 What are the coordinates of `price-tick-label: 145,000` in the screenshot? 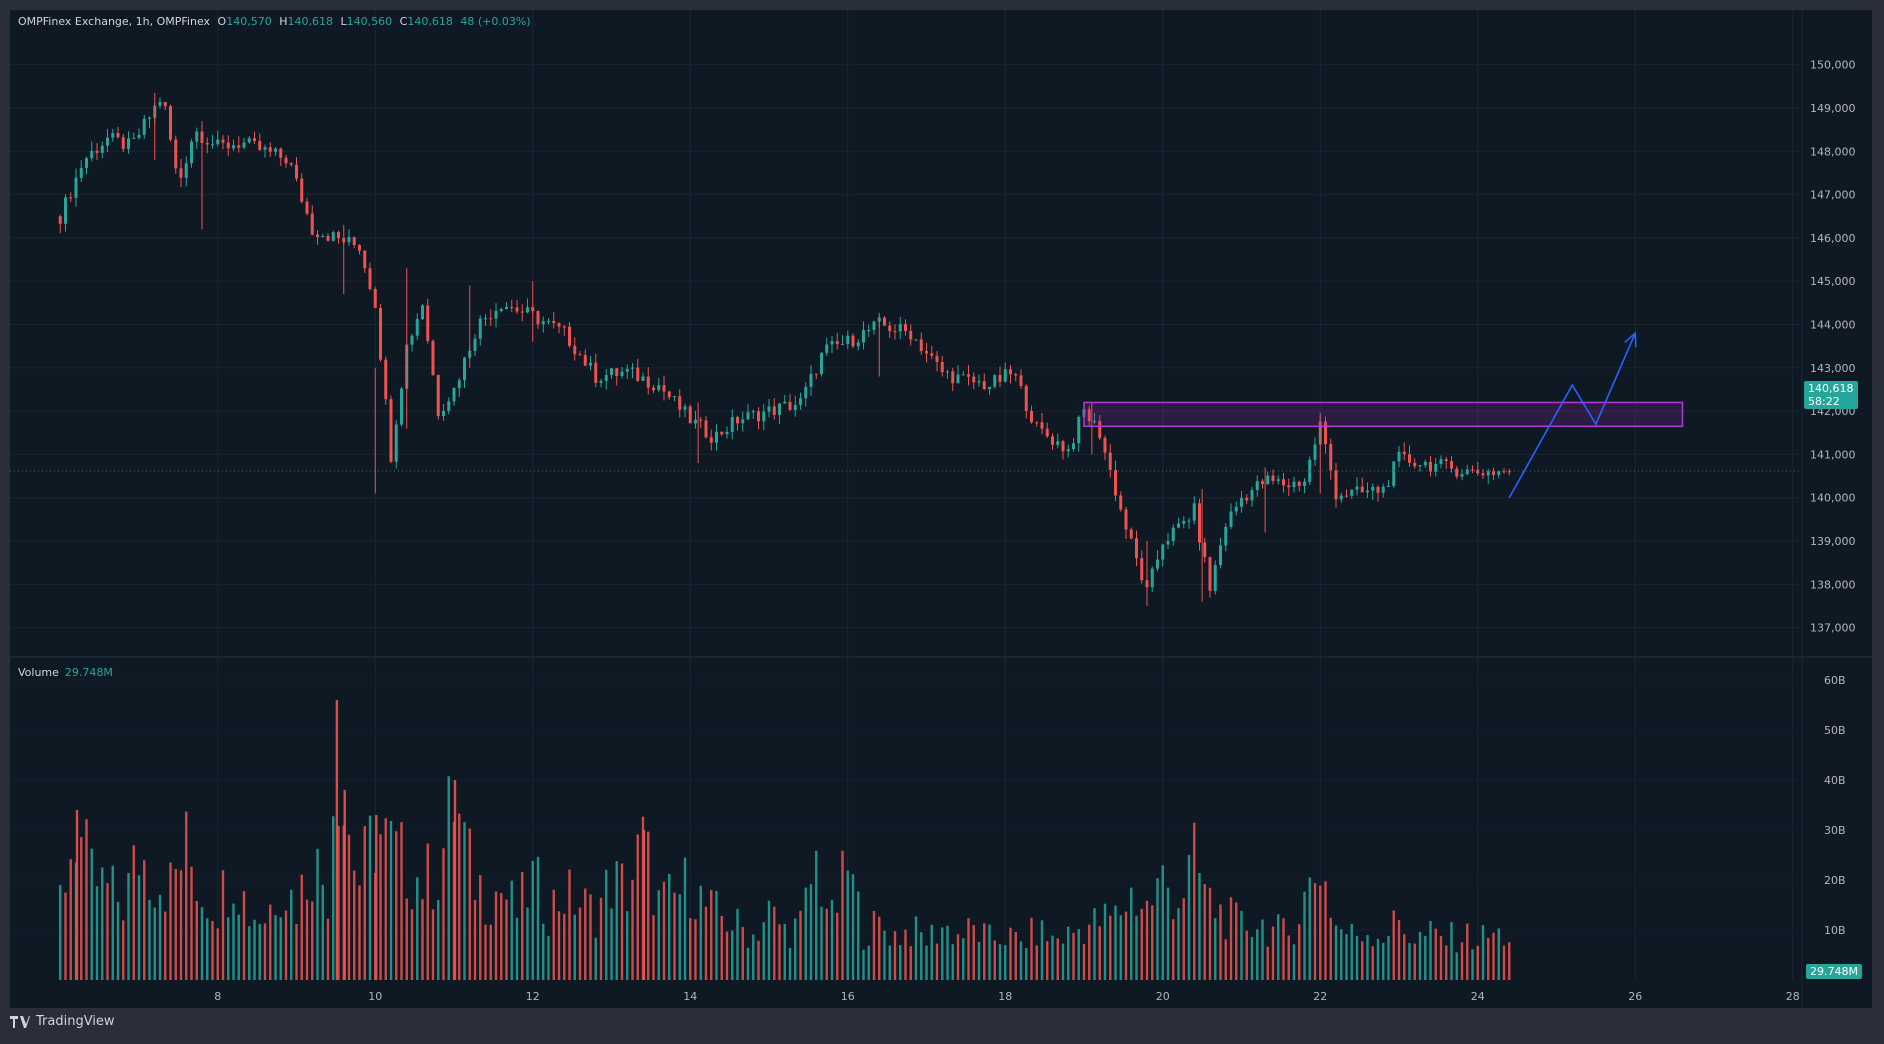 It's located at (1833, 281).